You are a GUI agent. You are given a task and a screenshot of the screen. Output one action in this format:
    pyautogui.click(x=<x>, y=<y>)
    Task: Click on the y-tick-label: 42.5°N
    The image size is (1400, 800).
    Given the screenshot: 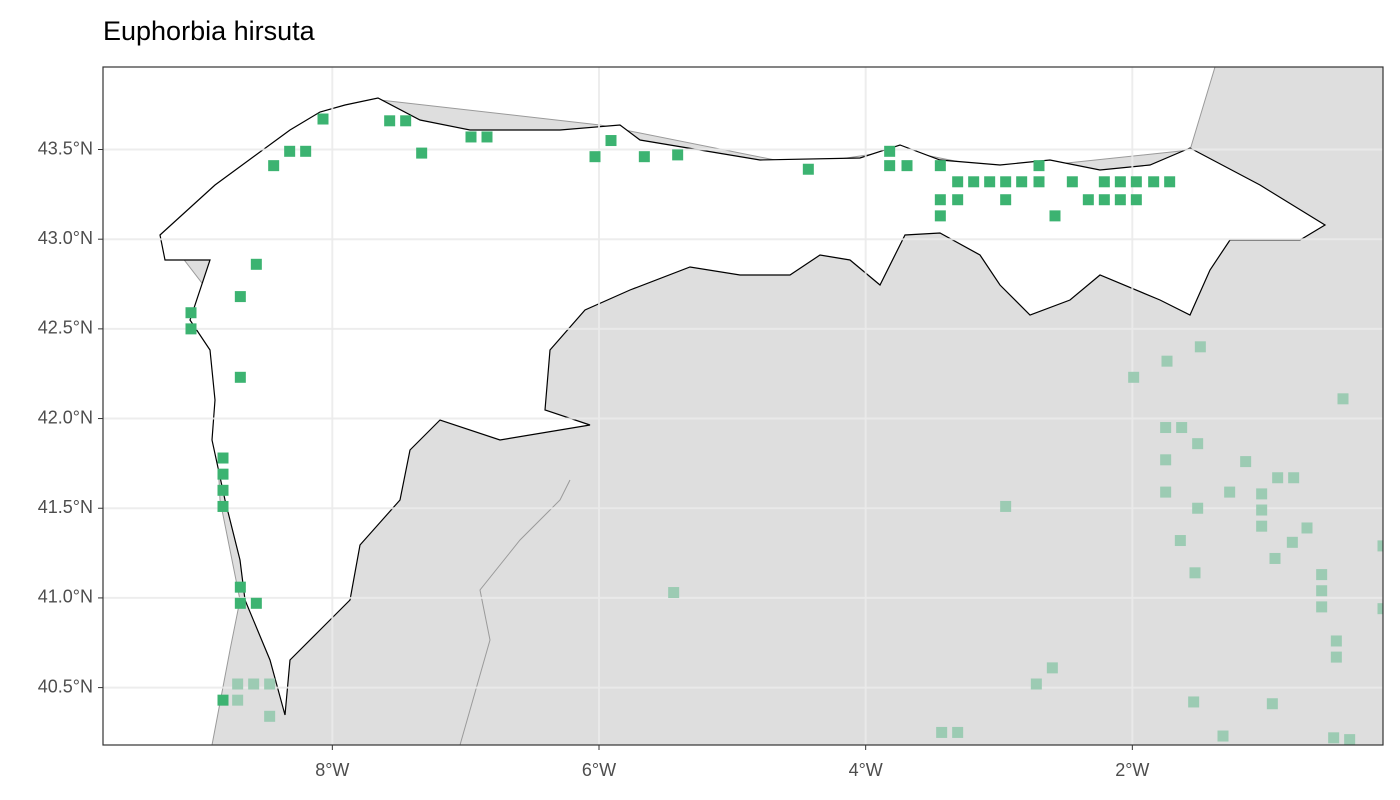 What is the action you would take?
    pyautogui.click(x=65, y=328)
    